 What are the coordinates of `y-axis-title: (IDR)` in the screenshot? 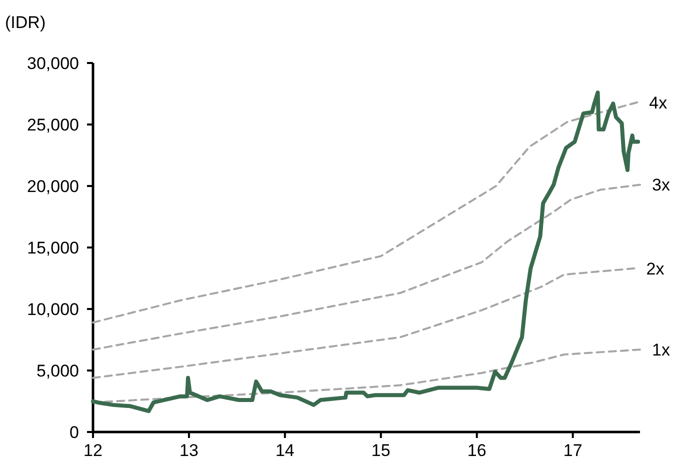 It's located at (25, 22).